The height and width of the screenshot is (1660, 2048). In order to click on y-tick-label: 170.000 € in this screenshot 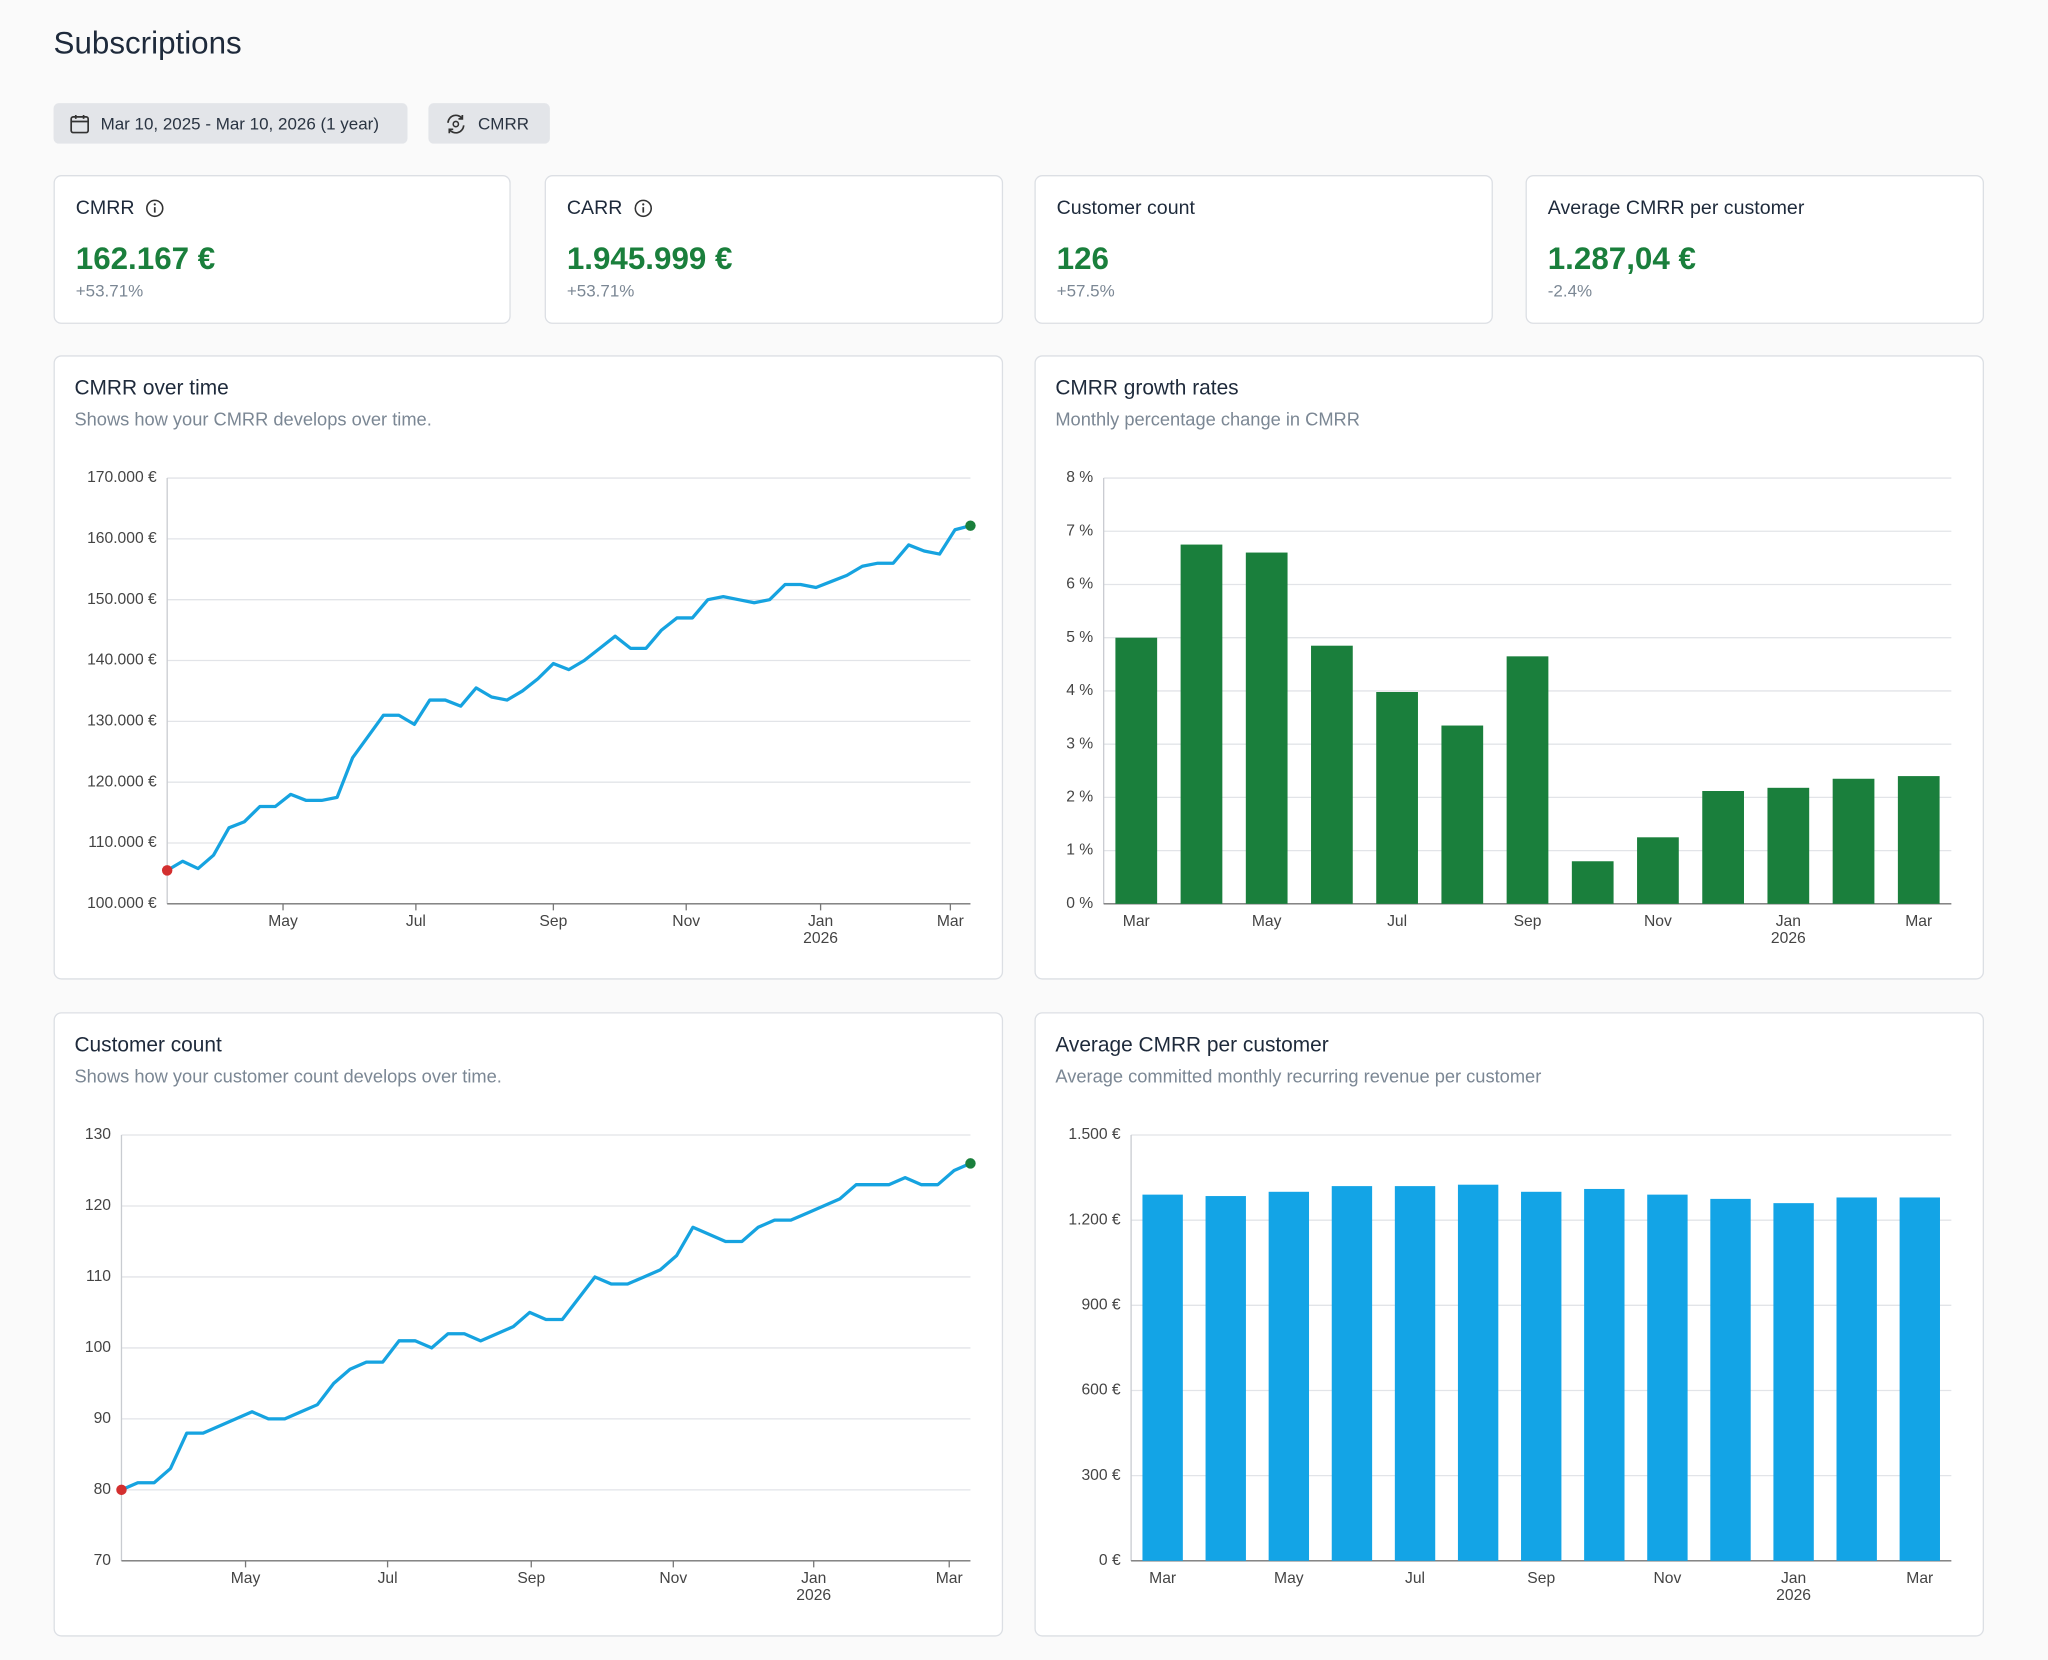, I will do `click(122, 477)`.